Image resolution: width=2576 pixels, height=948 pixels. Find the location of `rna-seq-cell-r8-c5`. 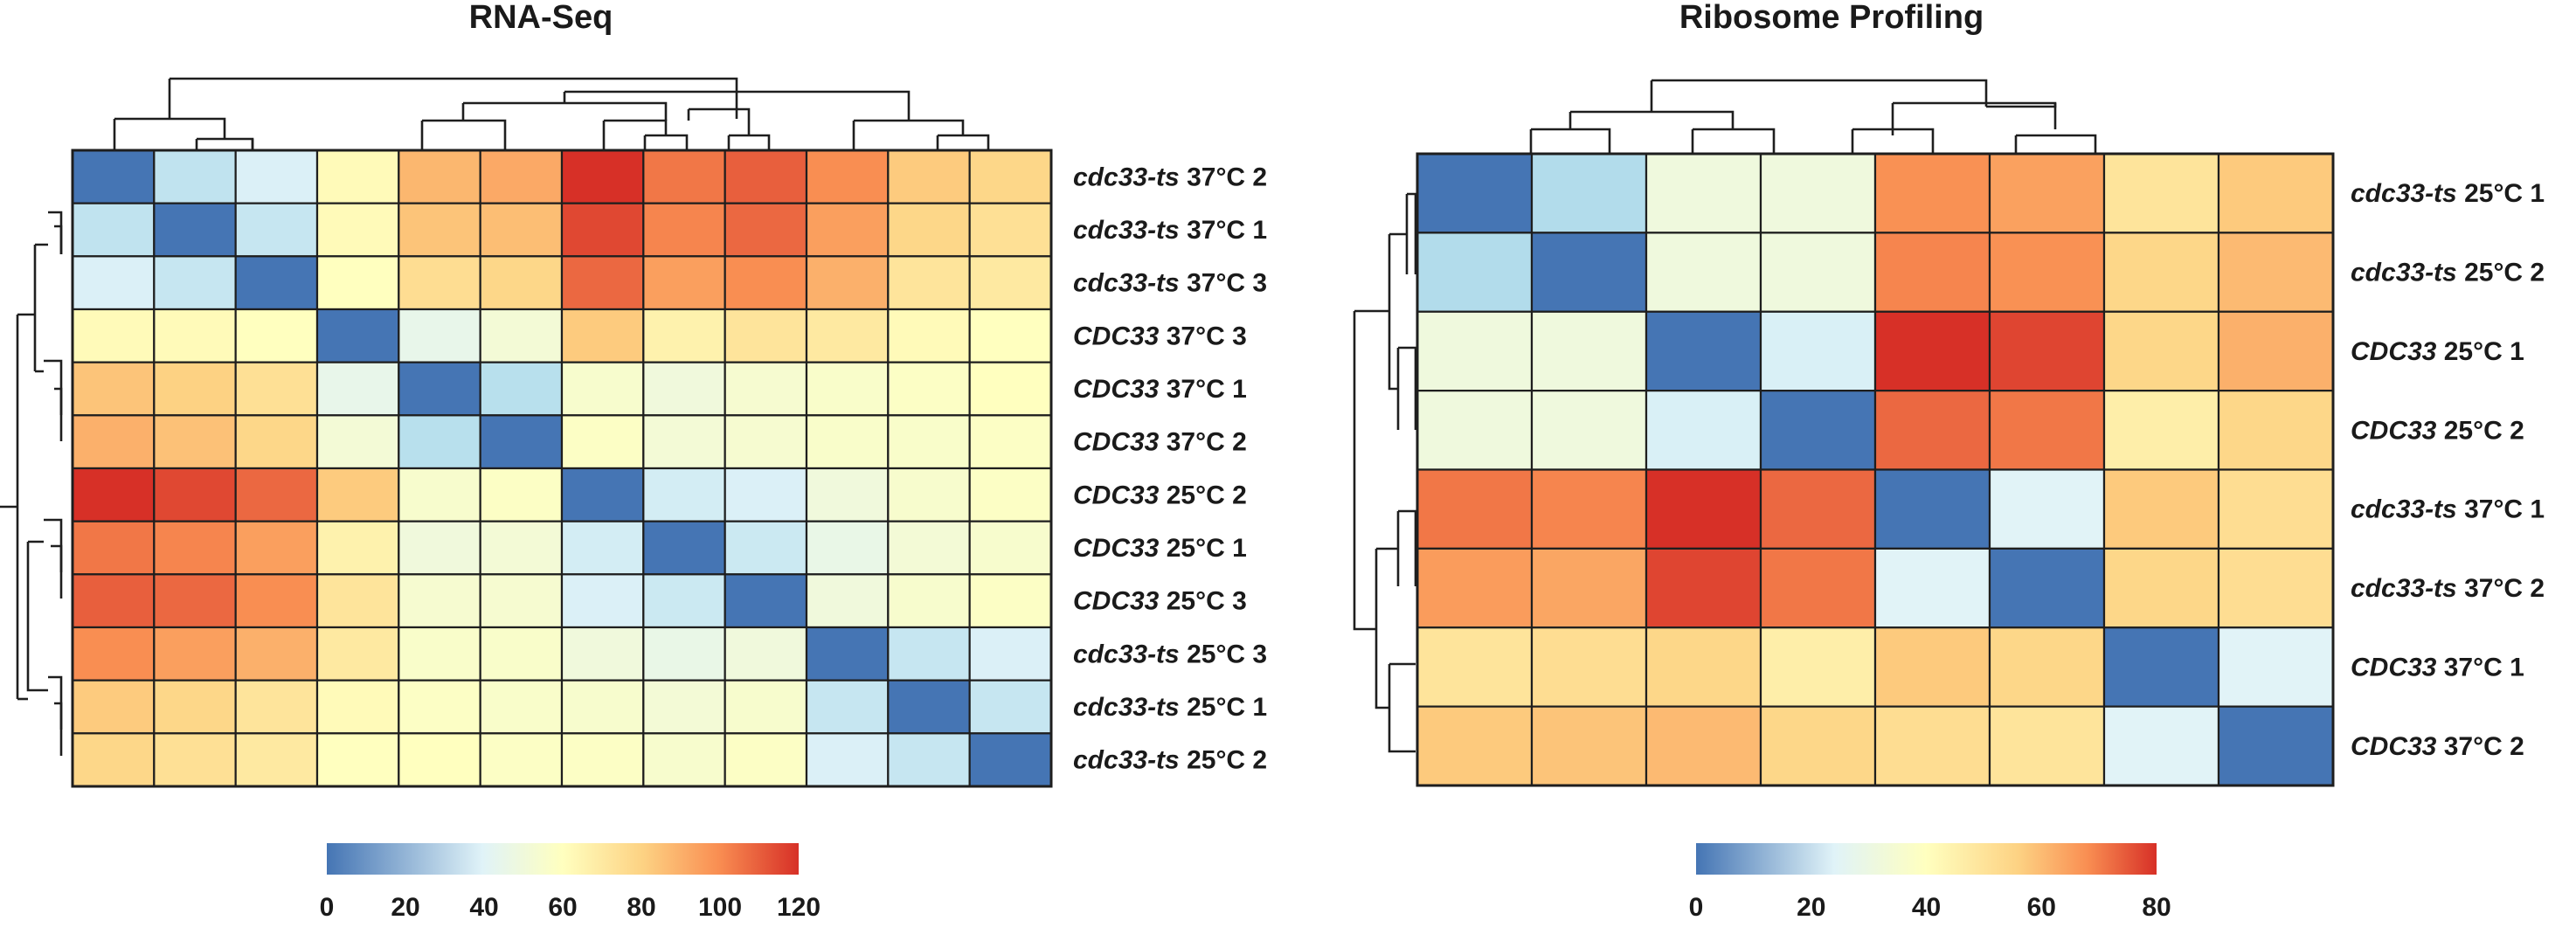

rna-seq-cell-r8-c5 is located at coordinates (521, 601).